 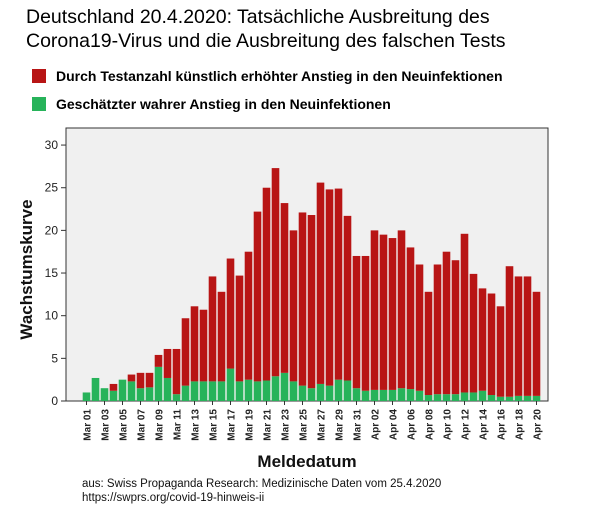 I want to click on y-tick-label: 0, so click(x=54, y=401).